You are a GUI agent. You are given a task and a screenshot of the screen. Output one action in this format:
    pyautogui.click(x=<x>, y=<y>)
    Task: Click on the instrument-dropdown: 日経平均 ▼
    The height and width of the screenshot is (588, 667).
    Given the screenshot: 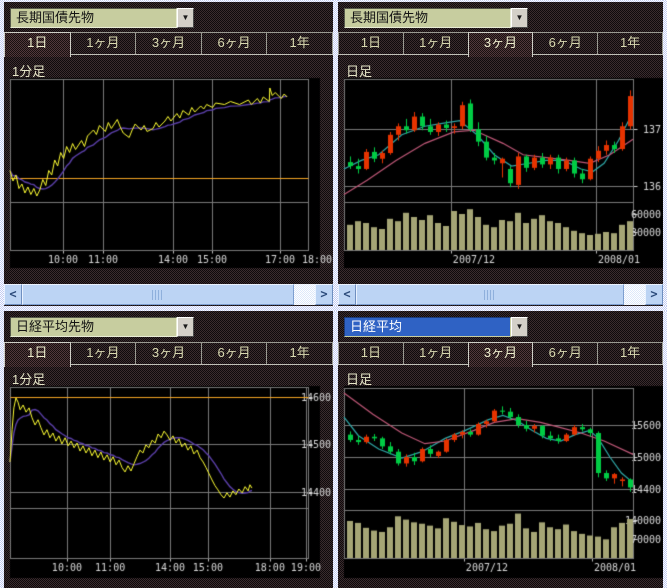 What is the action you would take?
    pyautogui.click(x=436, y=327)
    